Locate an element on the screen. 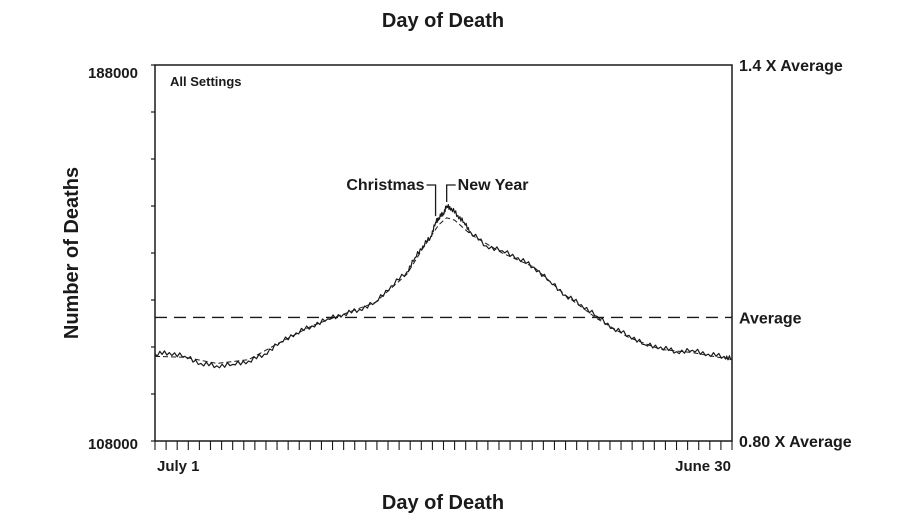  y-tick-label-min: 108000 is located at coordinates (113, 444).